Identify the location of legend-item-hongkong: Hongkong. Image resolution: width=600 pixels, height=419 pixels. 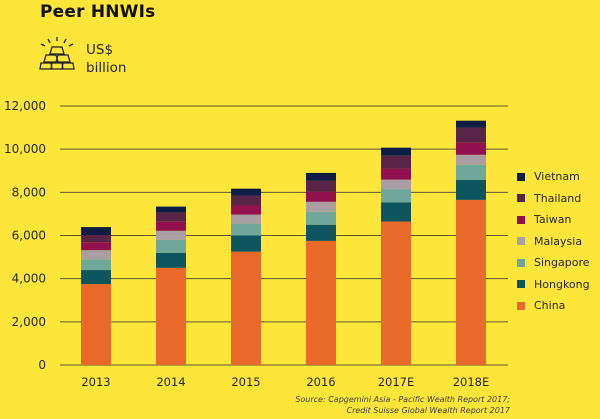
(553, 285).